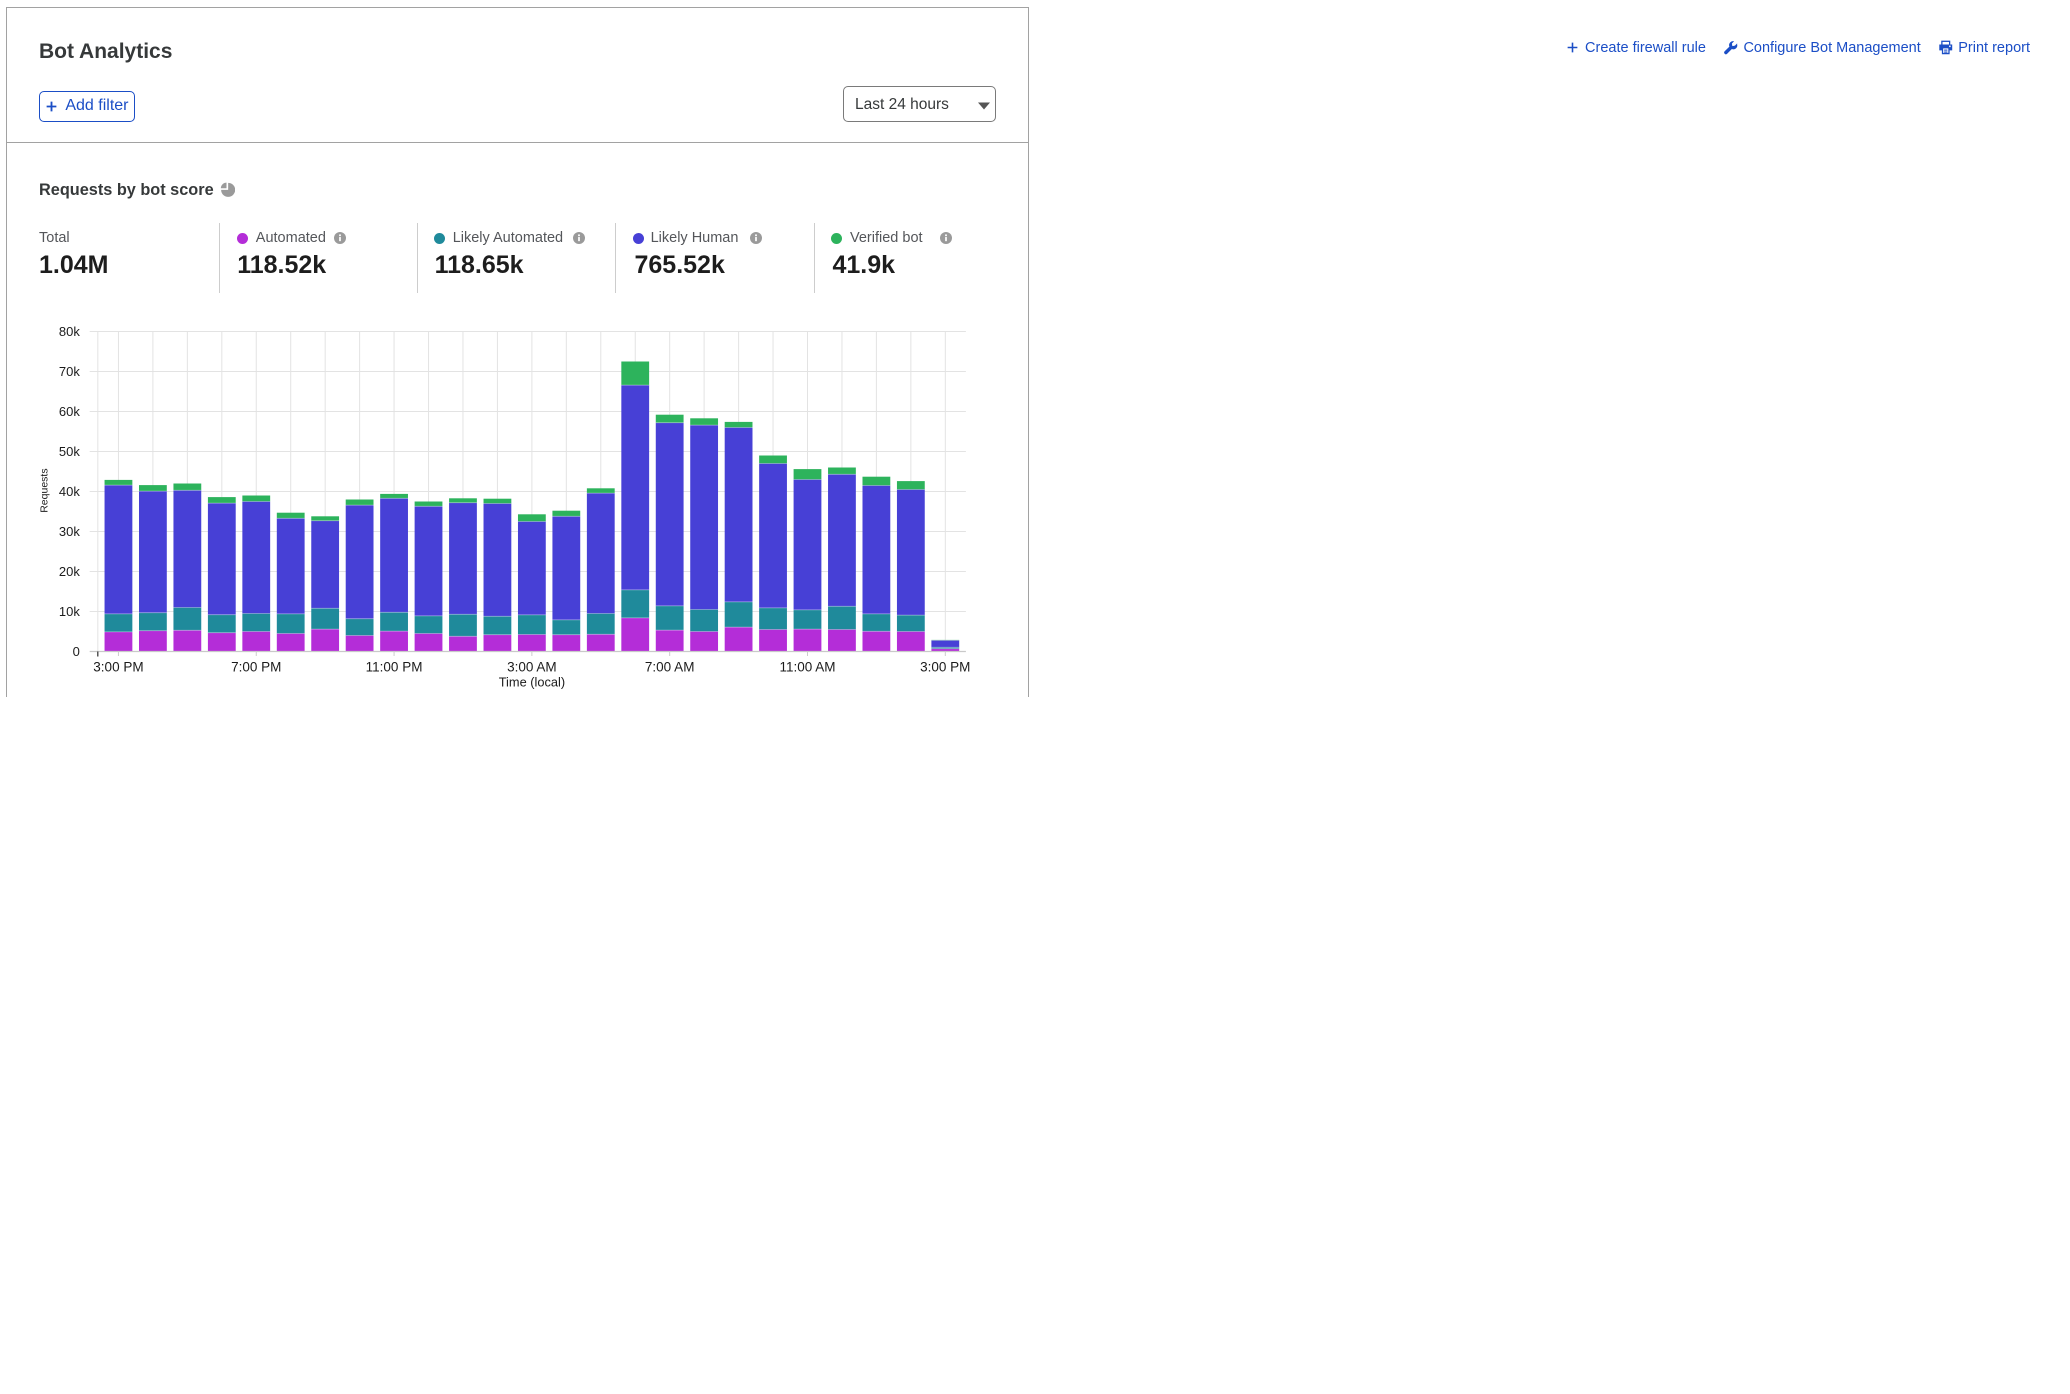 Image resolution: width=2070 pixels, height=1394 pixels. What do you see at coordinates (45, 490) in the screenshot?
I see `svg-text: Requests` at bounding box center [45, 490].